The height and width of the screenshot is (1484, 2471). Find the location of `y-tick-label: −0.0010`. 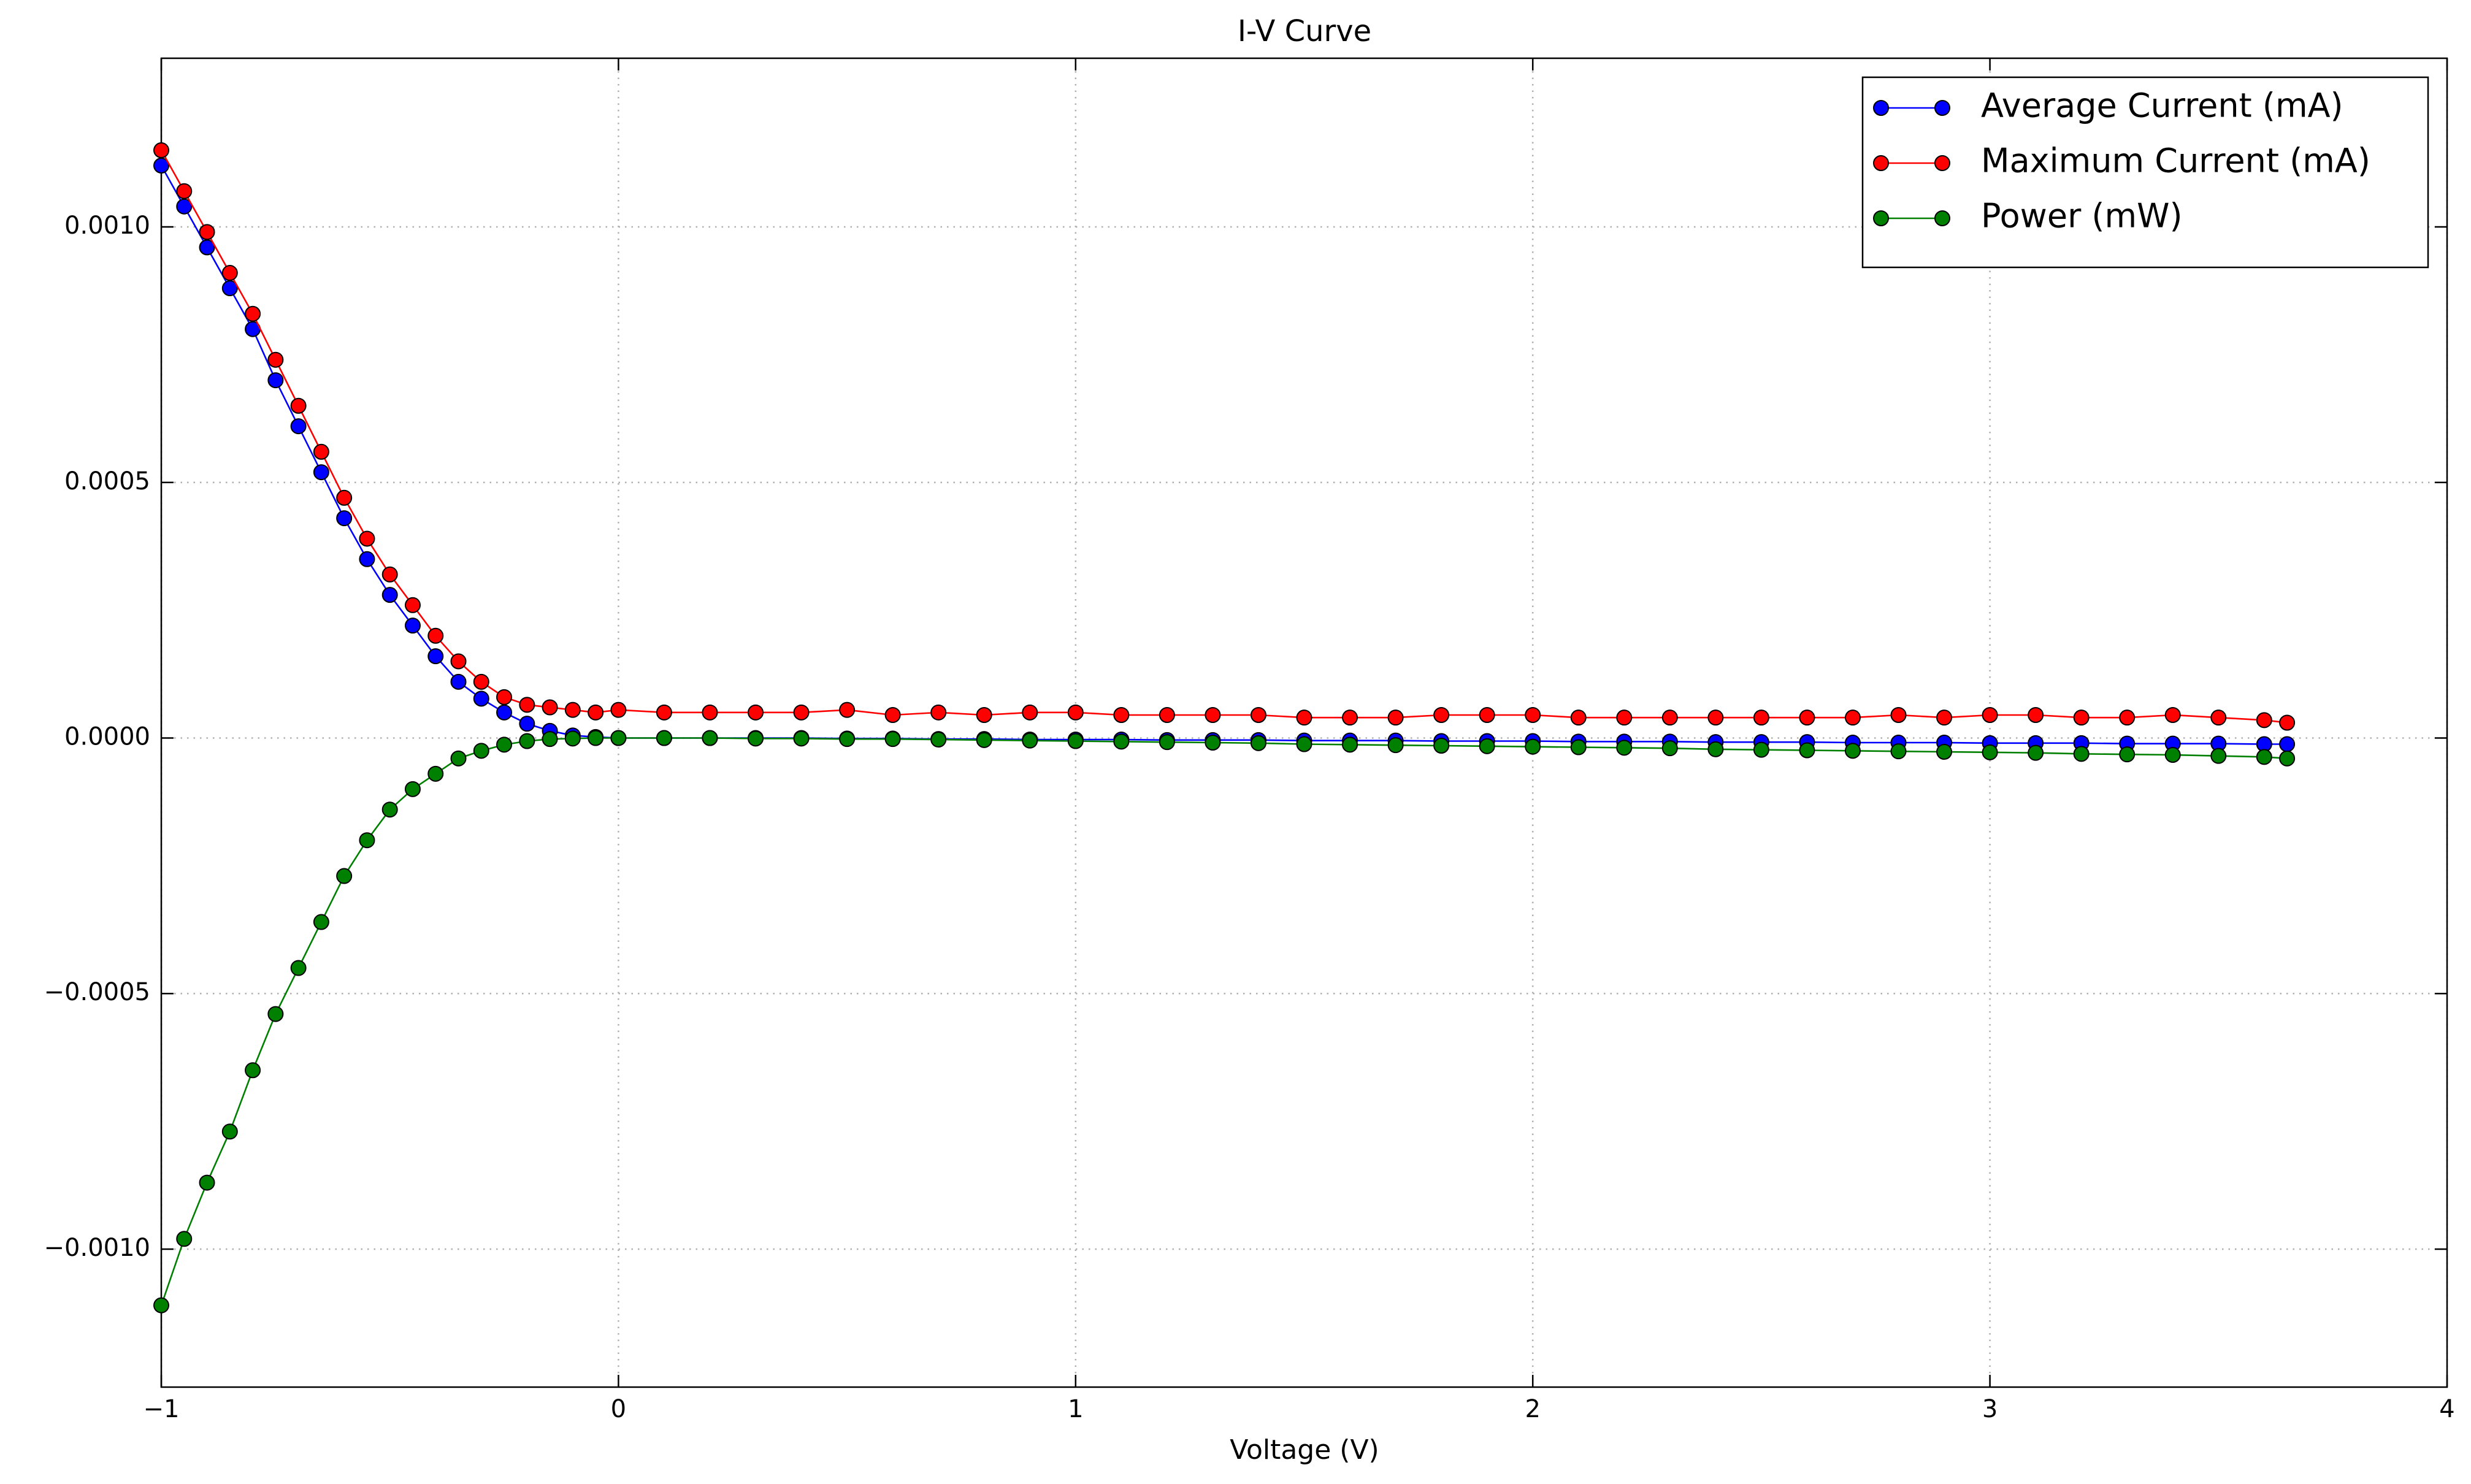

y-tick-label: −0.0010 is located at coordinates (97, 1248).